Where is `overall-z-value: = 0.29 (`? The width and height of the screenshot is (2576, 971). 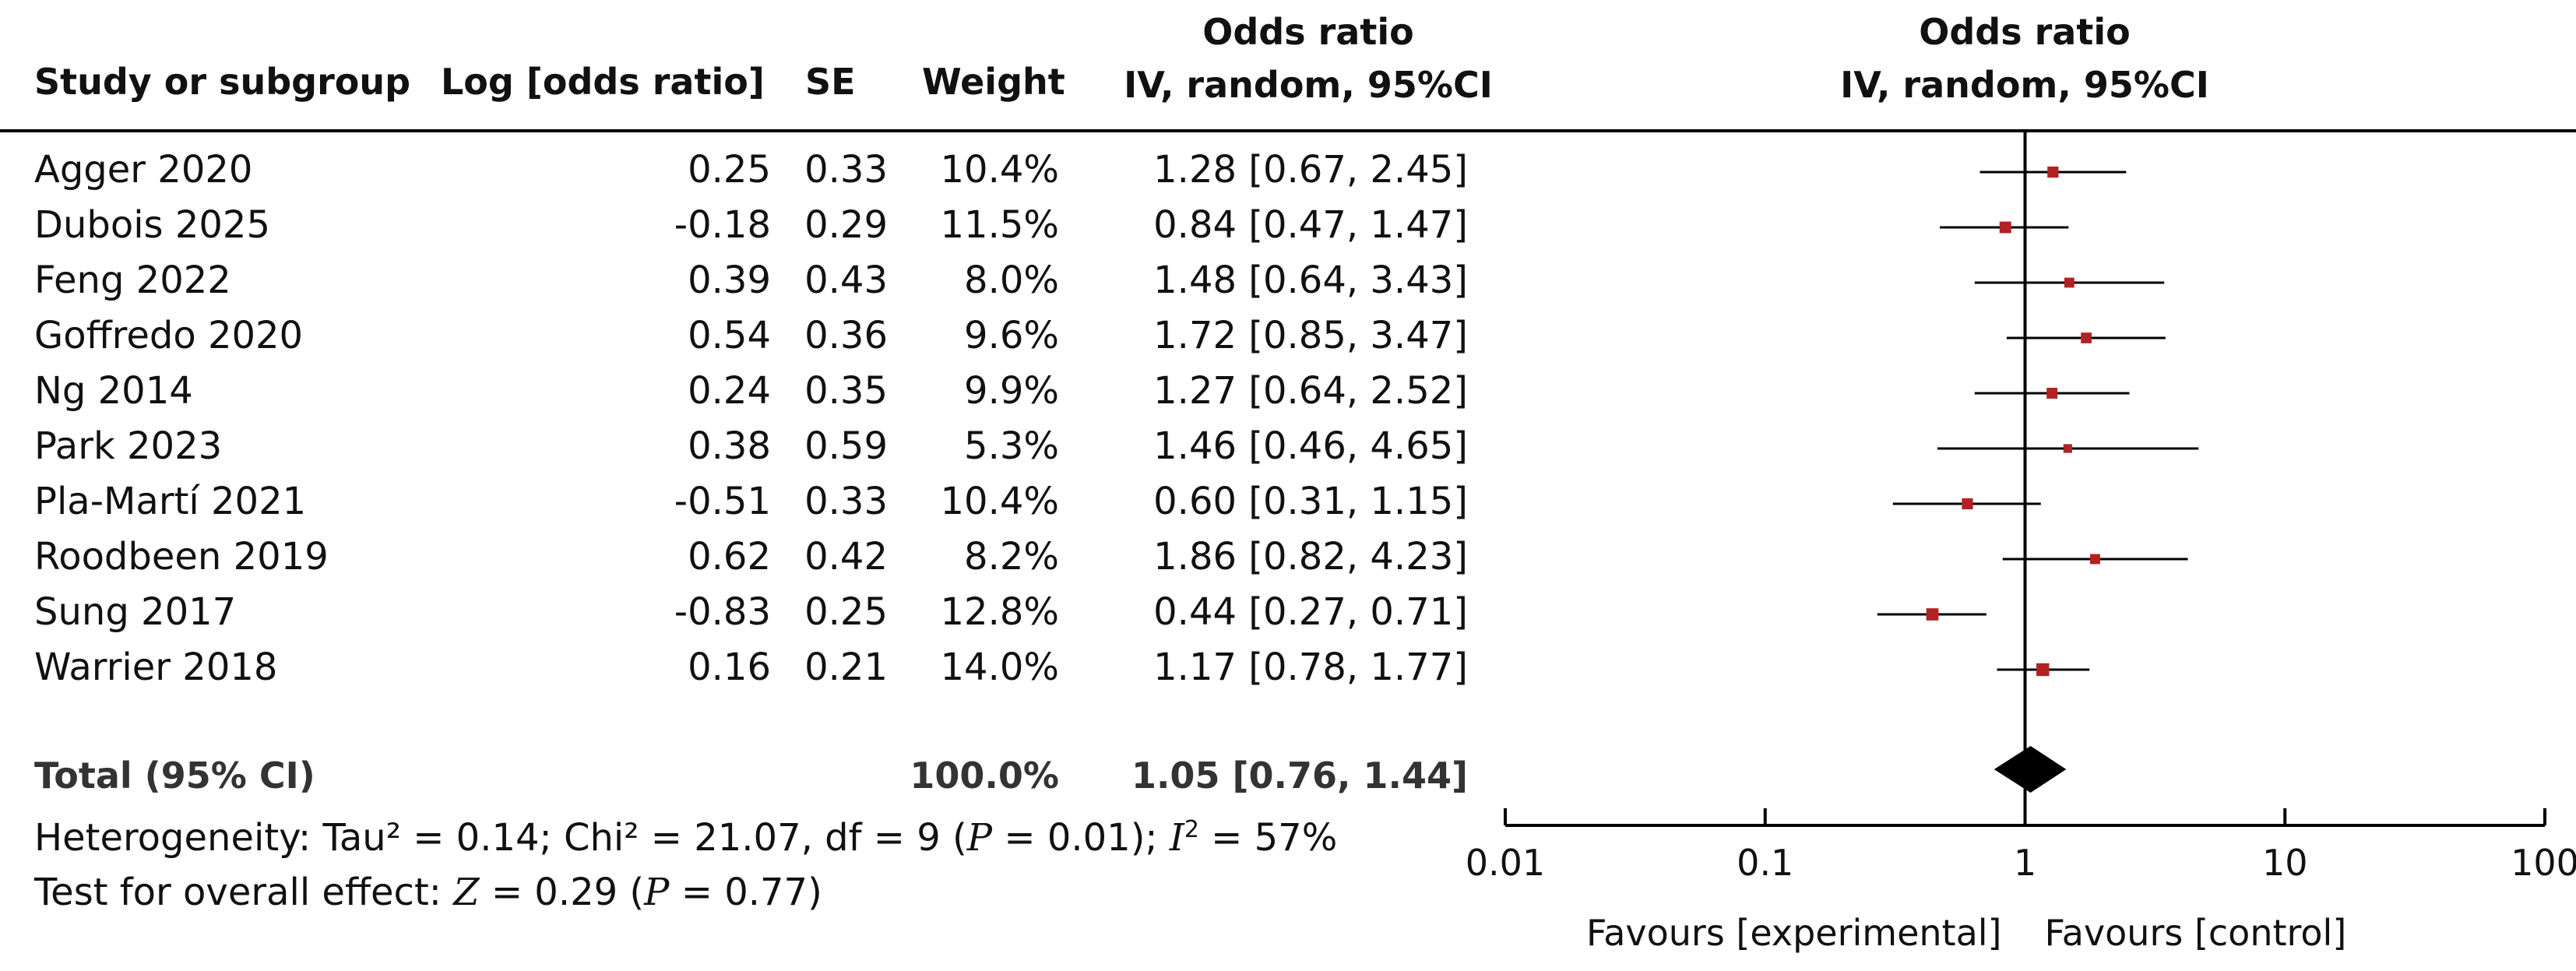
overall-z-value: = 0.29 ( is located at coordinates (562, 892).